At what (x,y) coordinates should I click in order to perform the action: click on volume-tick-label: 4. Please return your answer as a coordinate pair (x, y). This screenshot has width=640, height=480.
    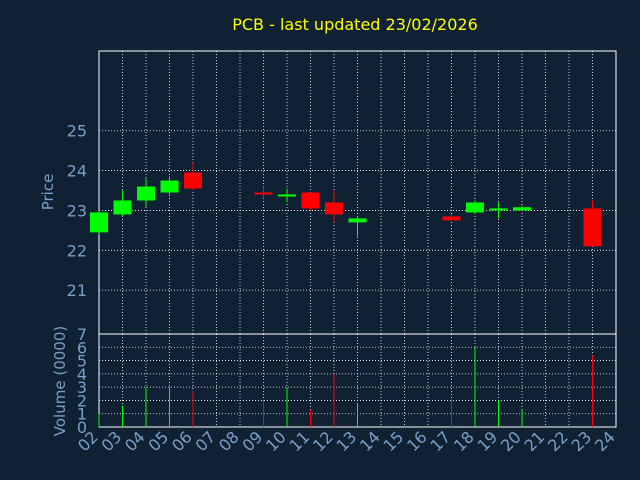
    Looking at the image, I should click on (82, 374).